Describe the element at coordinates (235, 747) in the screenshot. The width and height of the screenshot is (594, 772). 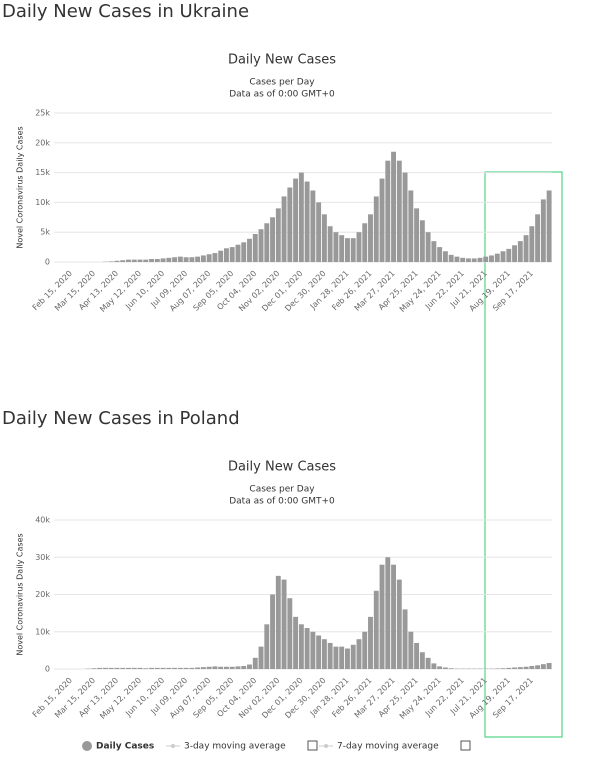
I see `legend-label: 3-day moving average` at that location.